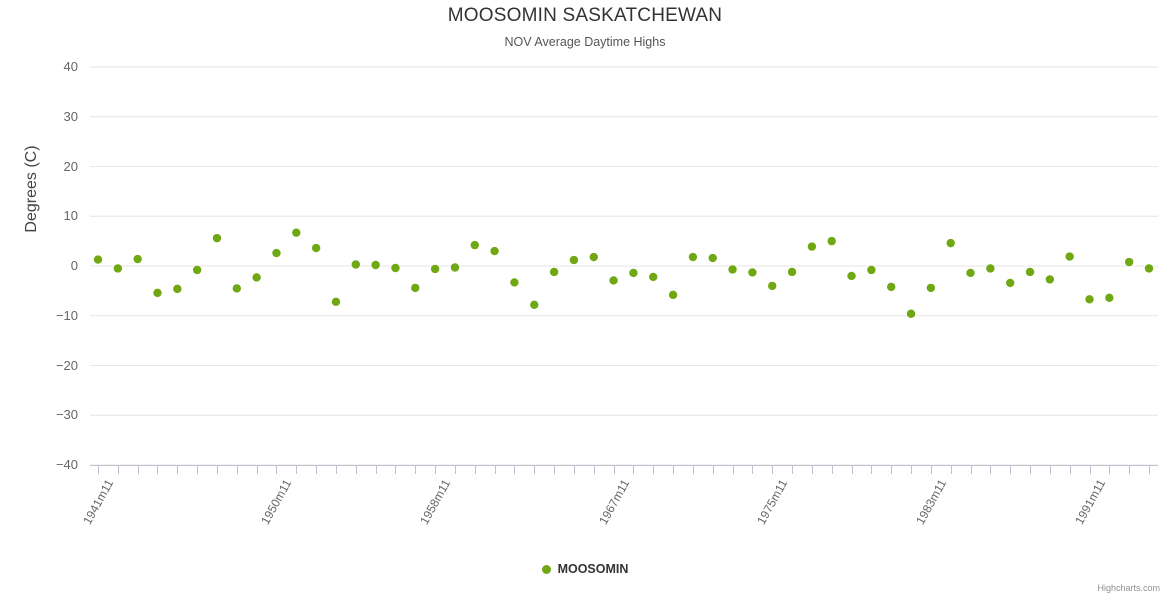  What do you see at coordinates (66, 415) in the screenshot?
I see `y-tick-label: −30` at bounding box center [66, 415].